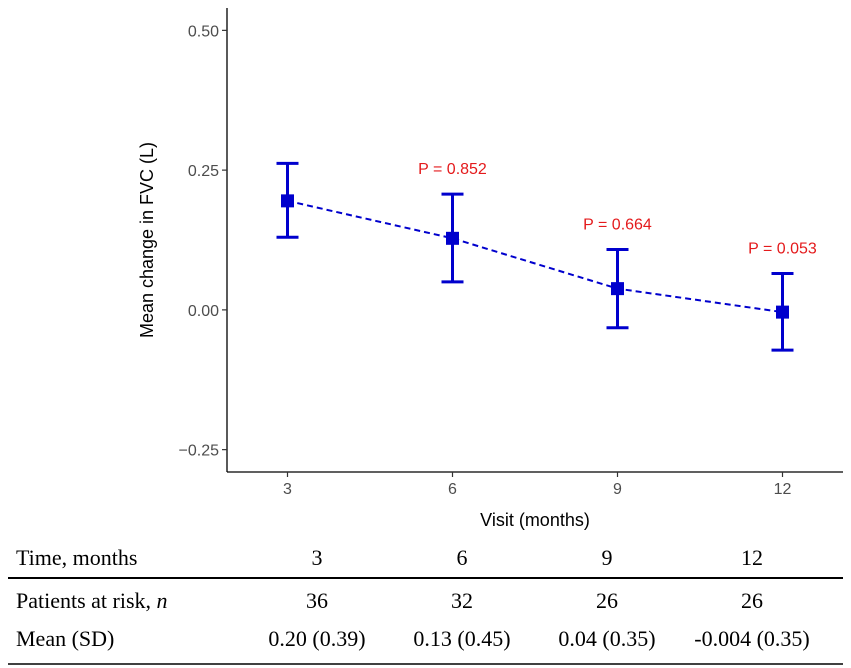 The height and width of the screenshot is (668, 851). I want to click on y-tick-label: 0.50, so click(203, 31).